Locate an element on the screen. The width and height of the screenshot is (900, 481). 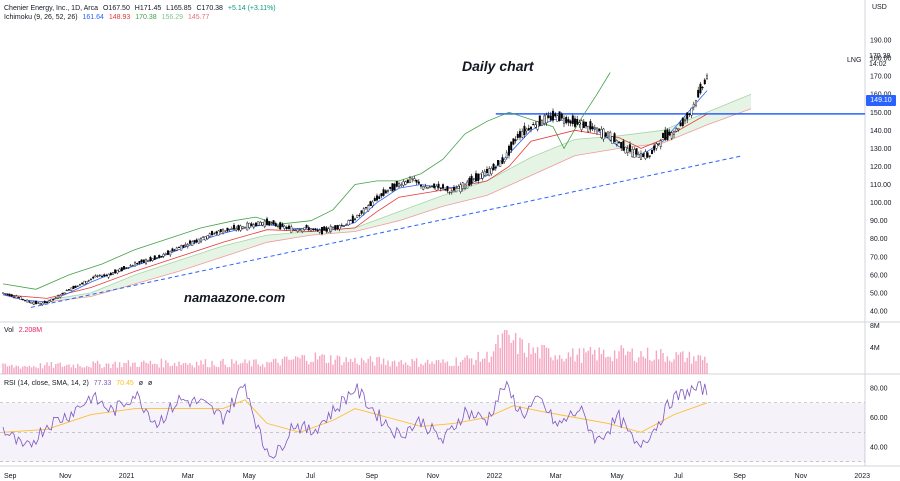
price-tick-label: 140.00 is located at coordinates (881, 131).